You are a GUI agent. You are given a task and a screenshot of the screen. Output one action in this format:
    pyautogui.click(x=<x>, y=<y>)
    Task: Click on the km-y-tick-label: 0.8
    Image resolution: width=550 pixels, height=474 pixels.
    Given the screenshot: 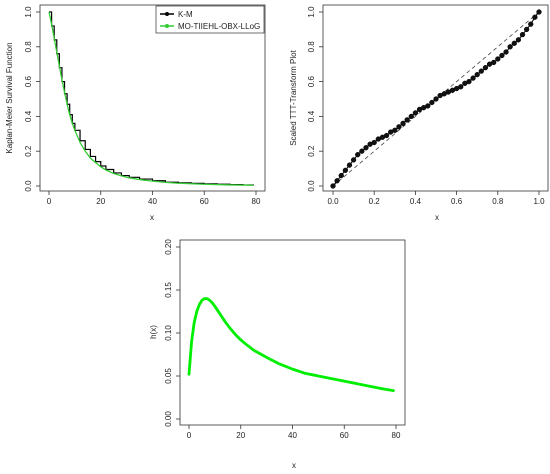 What is the action you would take?
    pyautogui.click(x=28, y=47)
    